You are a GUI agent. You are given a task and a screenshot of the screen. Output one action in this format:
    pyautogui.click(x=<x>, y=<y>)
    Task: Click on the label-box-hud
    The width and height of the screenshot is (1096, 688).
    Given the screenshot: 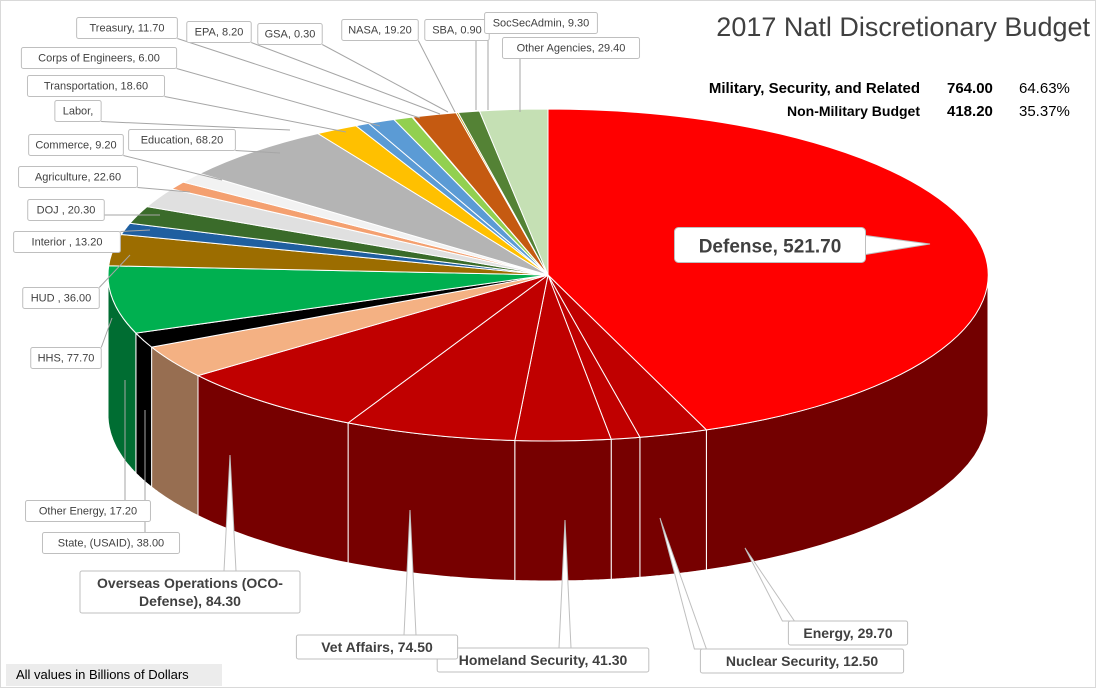 What is the action you would take?
    pyautogui.click(x=61, y=298)
    